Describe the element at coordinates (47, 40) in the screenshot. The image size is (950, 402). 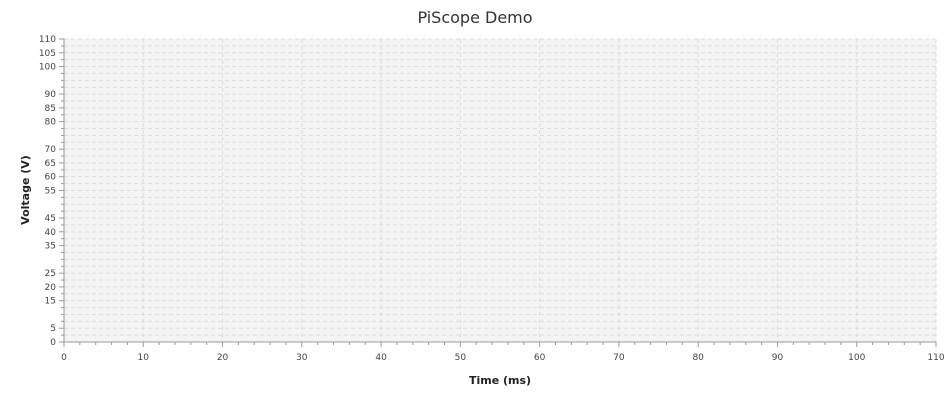
I see `y-tick-label: 110` at that location.